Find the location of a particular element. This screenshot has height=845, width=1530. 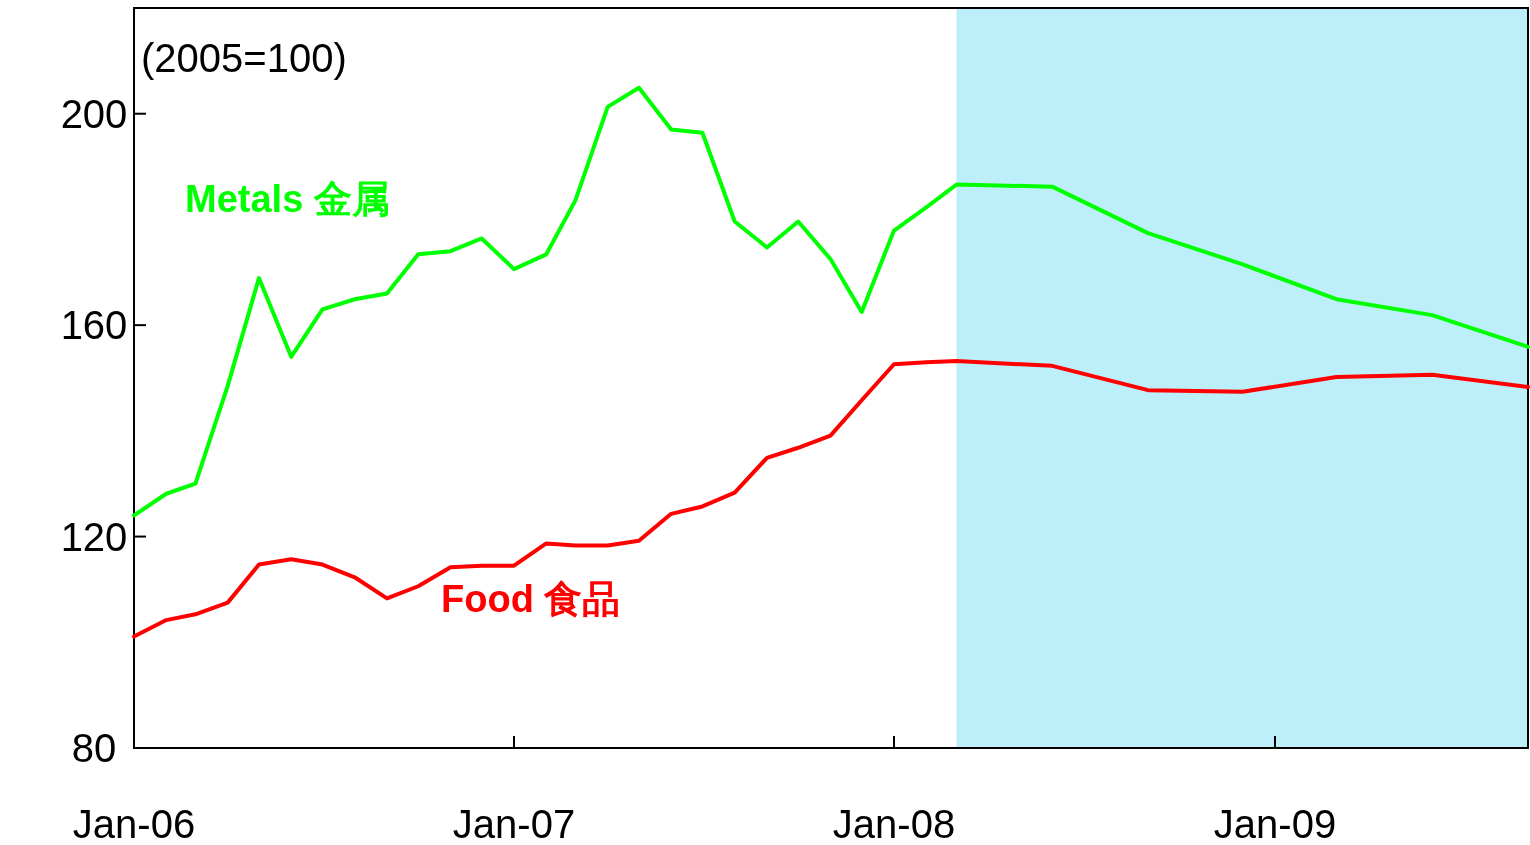

series-label: Food 食品 is located at coordinates (531, 599).